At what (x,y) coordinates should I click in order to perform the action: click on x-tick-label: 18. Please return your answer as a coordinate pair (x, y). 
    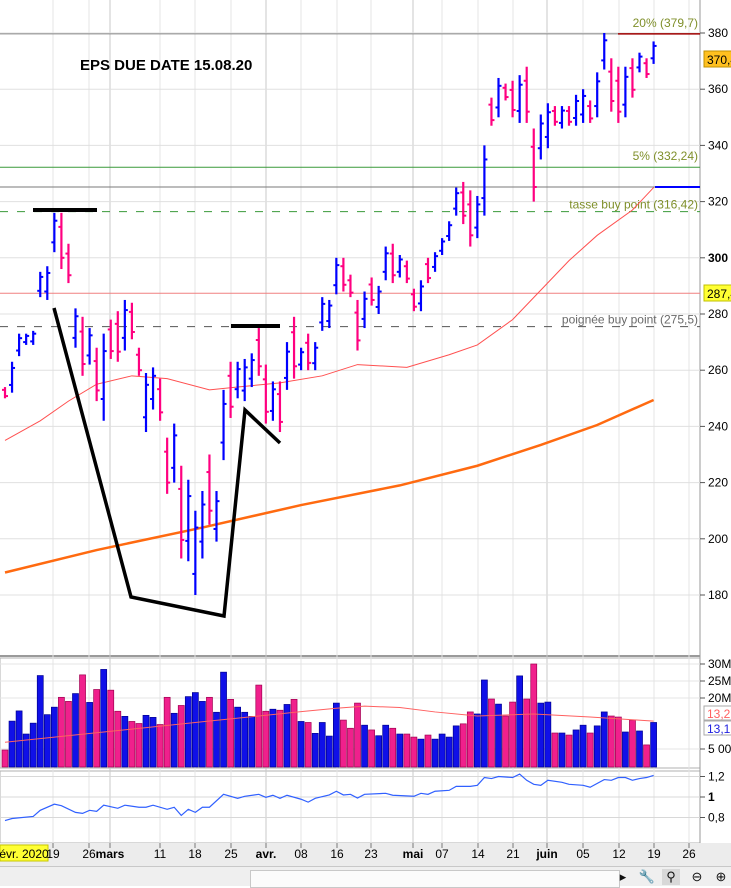
    Looking at the image, I should click on (195, 854).